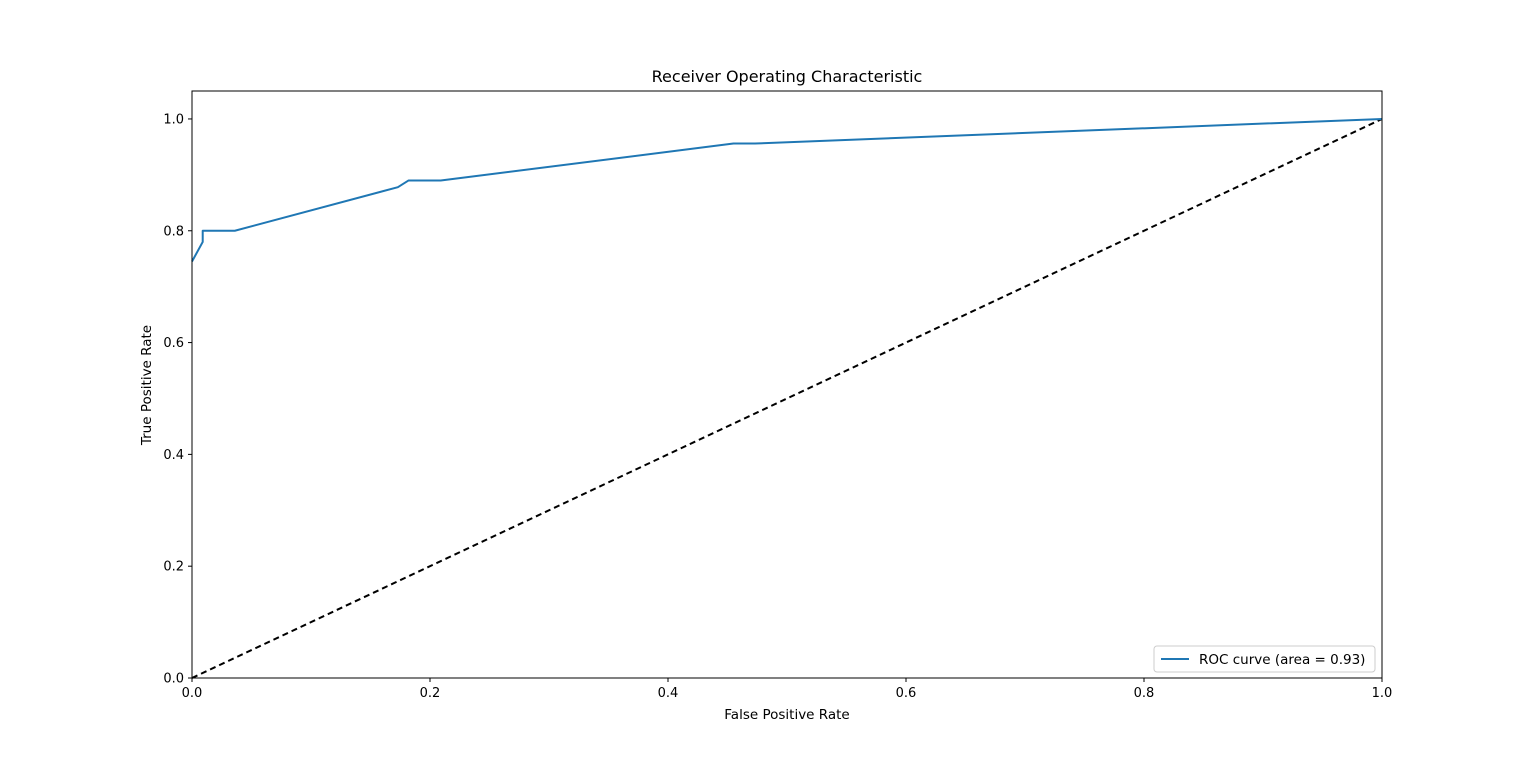 The image size is (1536, 762). I want to click on x-axis-label: False Positive Rate, so click(786, 715).